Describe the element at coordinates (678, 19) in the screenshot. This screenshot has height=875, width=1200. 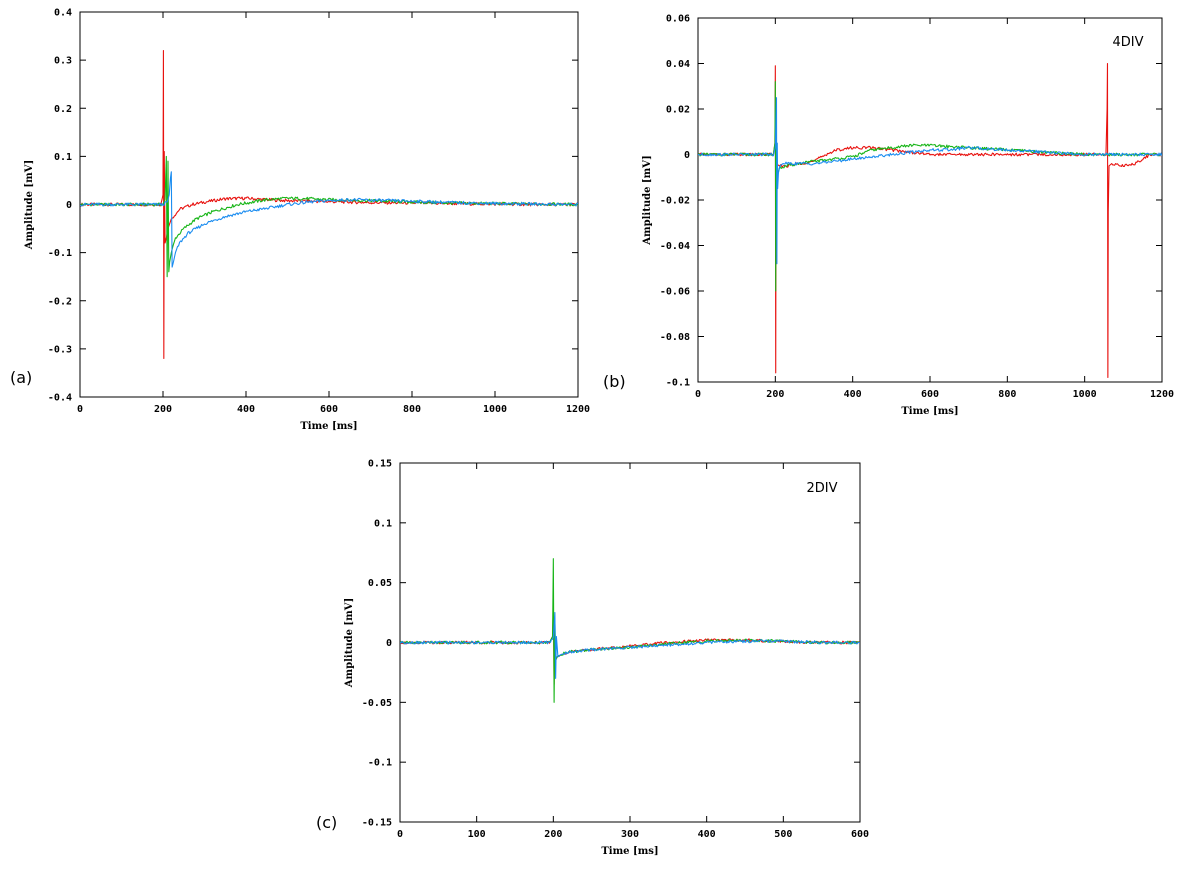
I see `y-tick-label: 0.06` at that location.